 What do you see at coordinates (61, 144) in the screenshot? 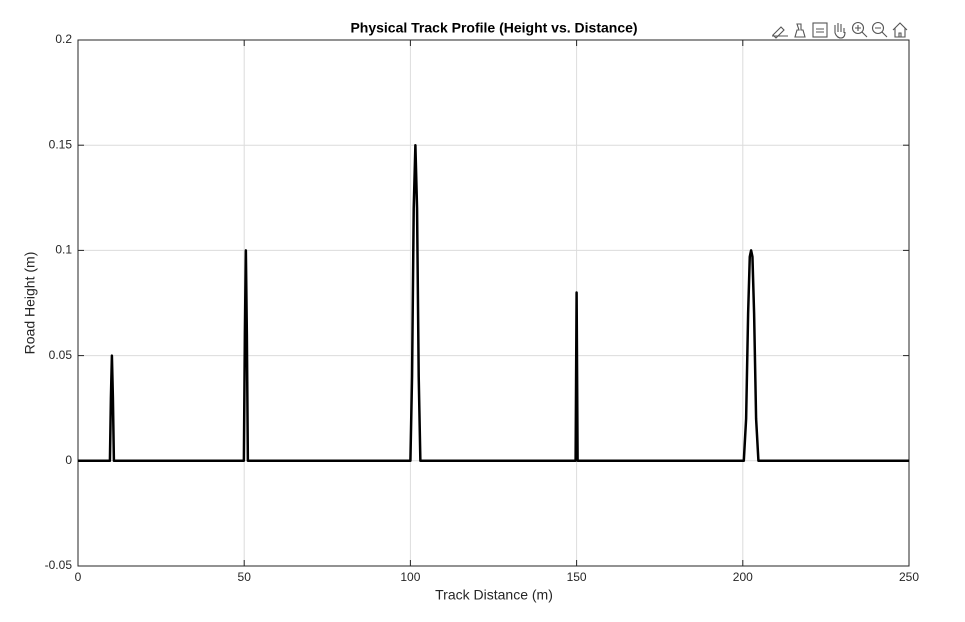
I see `y-tick-label: 0.15` at bounding box center [61, 144].